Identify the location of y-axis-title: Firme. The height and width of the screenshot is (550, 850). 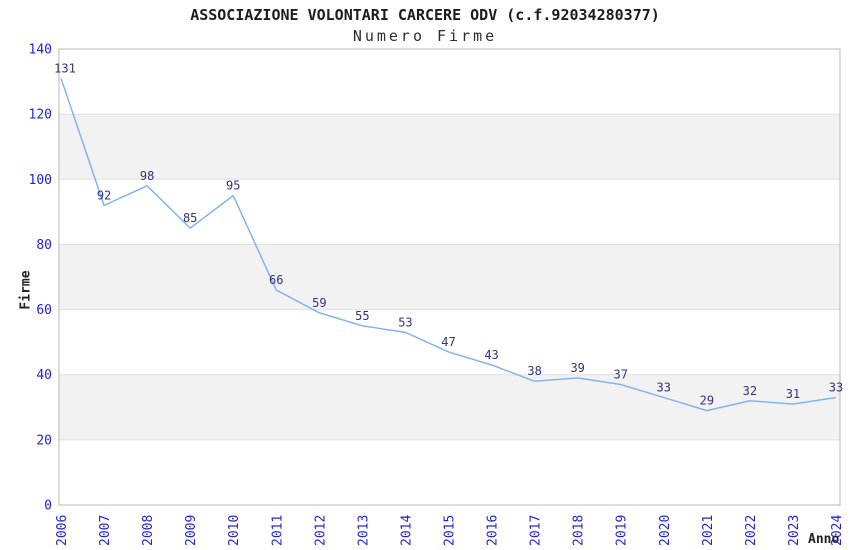
(26, 290).